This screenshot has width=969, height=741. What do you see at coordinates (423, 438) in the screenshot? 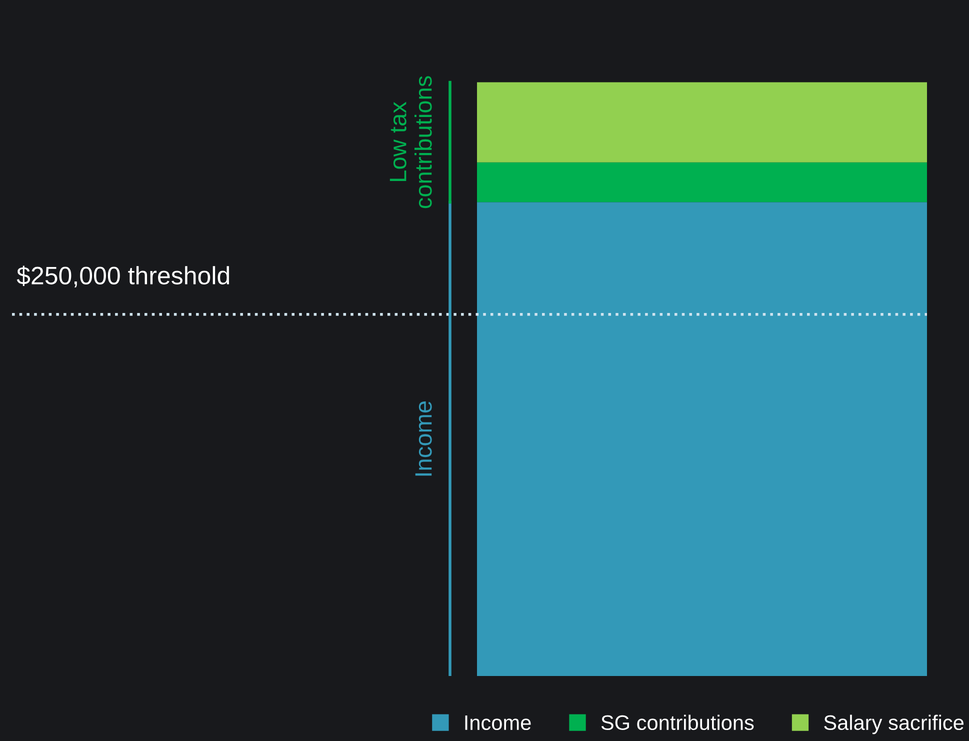
I see `text: Income` at bounding box center [423, 438].